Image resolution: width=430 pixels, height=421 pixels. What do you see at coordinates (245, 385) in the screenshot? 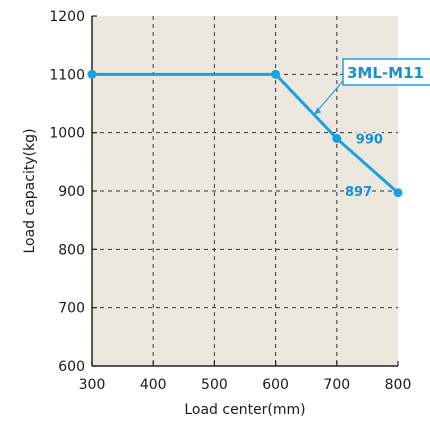
I see `x-tick-labels: 300 400 500 600 700 800` at bounding box center [245, 385].